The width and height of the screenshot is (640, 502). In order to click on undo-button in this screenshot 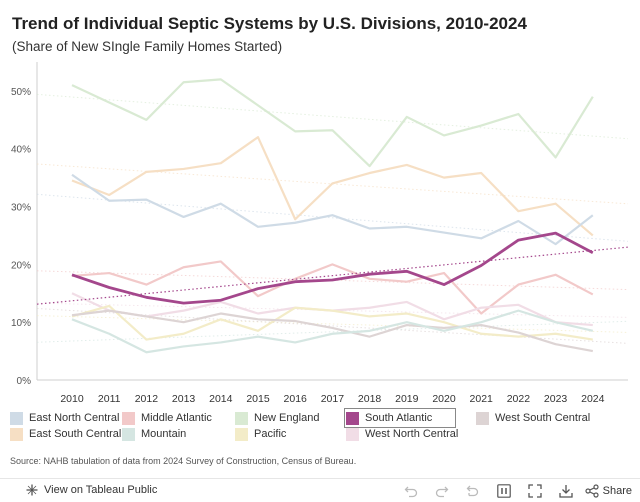, I will do `click(411, 491)`.